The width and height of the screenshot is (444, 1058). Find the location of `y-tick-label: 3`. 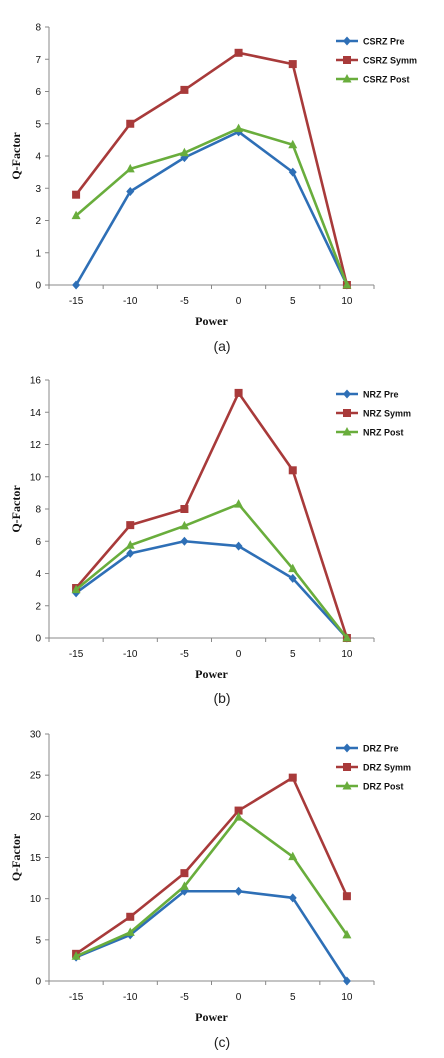

y-tick-label: 3 is located at coordinates (38, 189).